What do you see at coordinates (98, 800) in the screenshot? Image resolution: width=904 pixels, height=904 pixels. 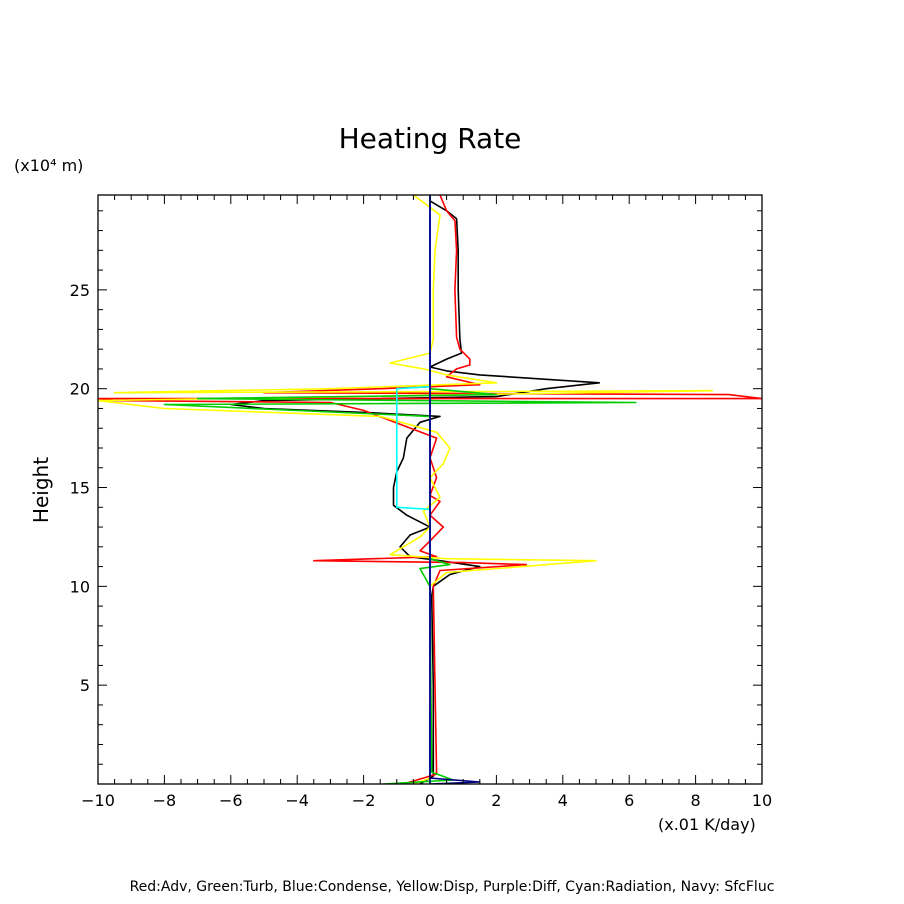 I see `x-tick-label: −10` at bounding box center [98, 800].